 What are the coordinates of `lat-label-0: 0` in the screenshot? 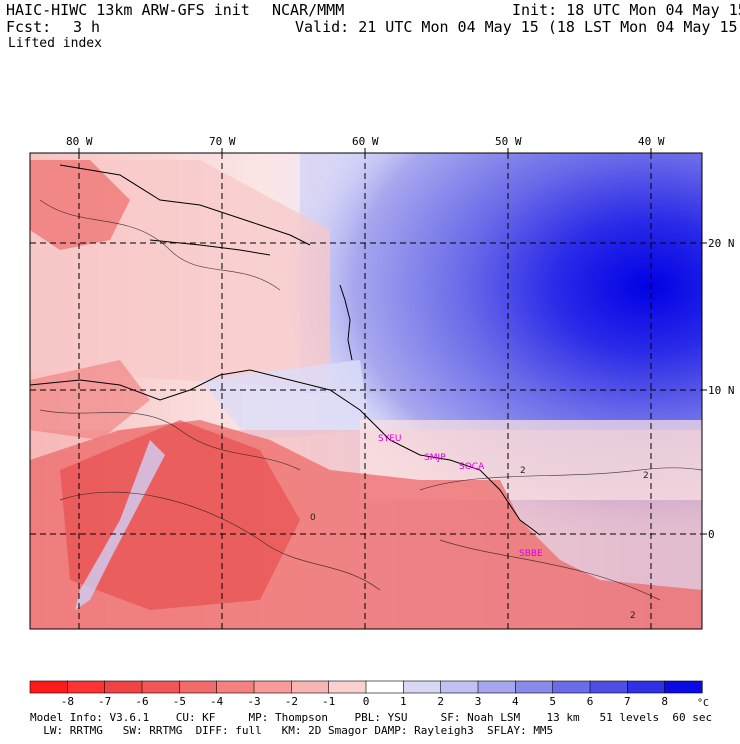 It's located at (711, 534).